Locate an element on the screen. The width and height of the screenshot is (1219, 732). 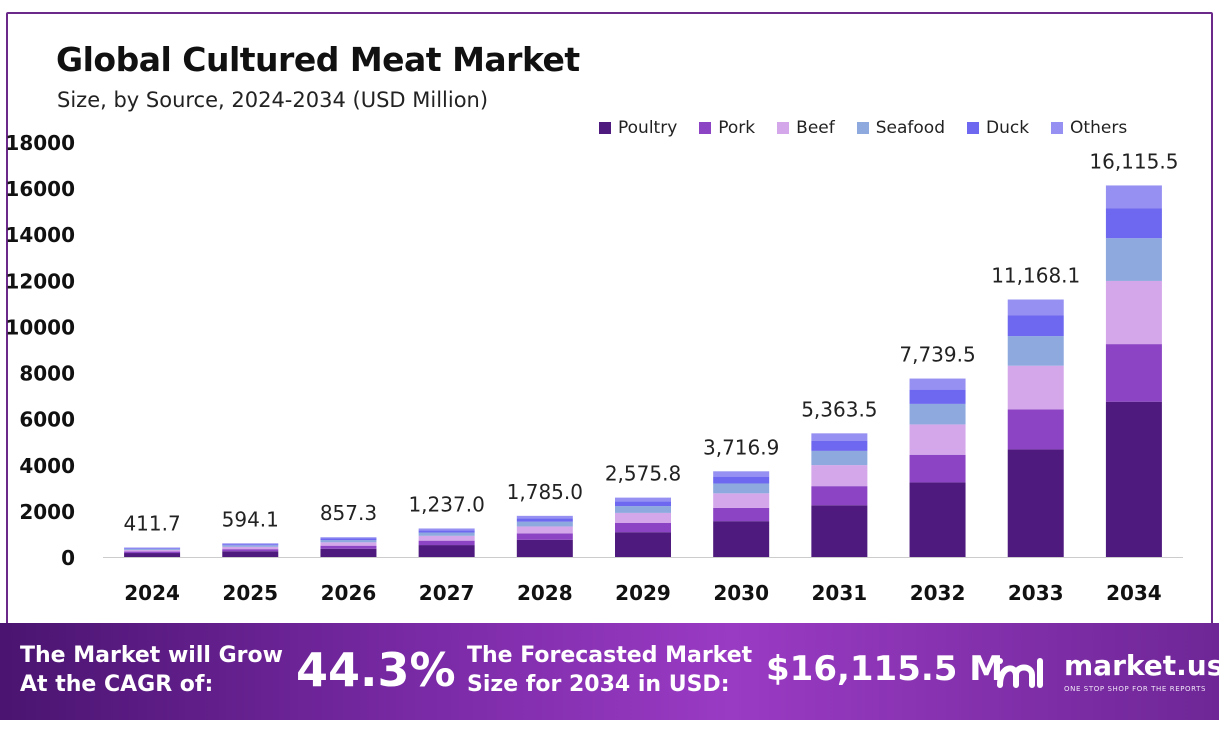
legend-item-others: Others is located at coordinates (1089, 128).